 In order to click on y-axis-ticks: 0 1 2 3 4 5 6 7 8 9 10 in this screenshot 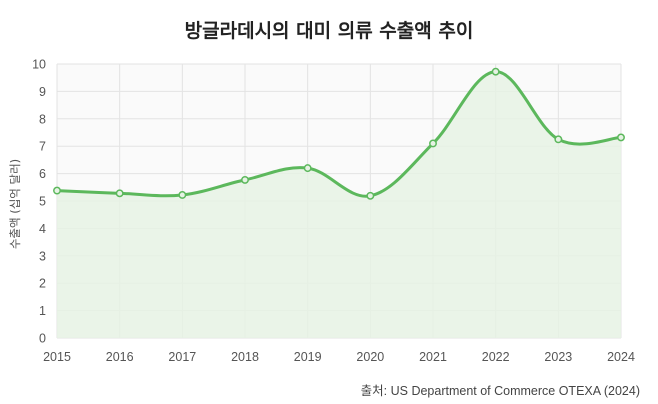, I will do `click(39, 202)`.